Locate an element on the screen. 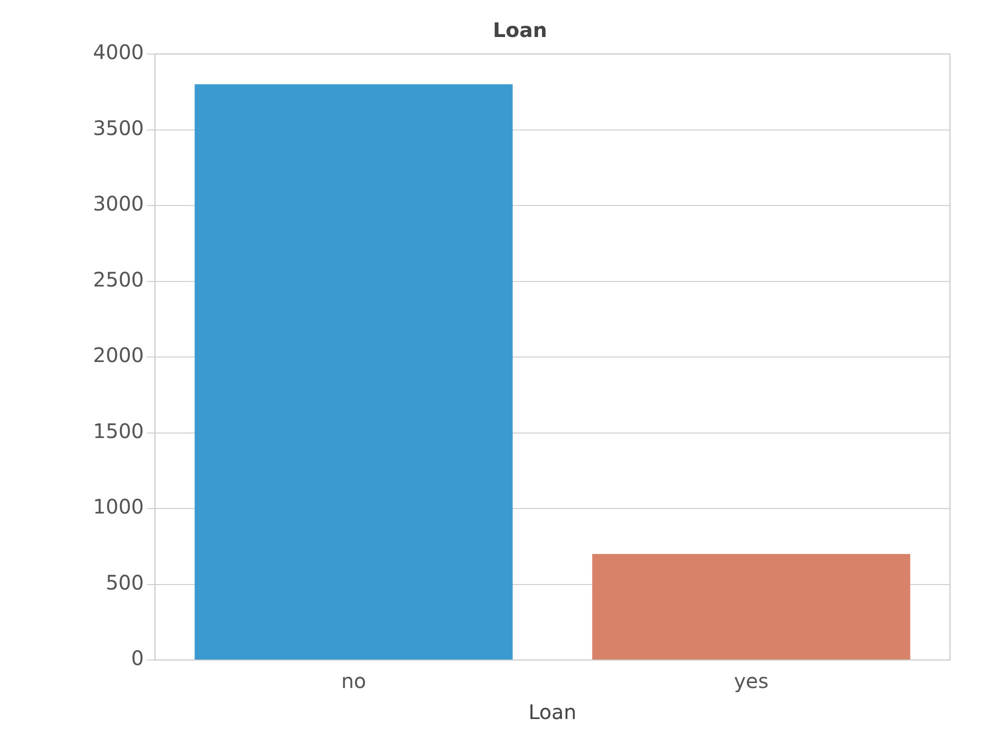 The height and width of the screenshot is (750, 1000). y-tick-label: 1000 is located at coordinates (118, 506).